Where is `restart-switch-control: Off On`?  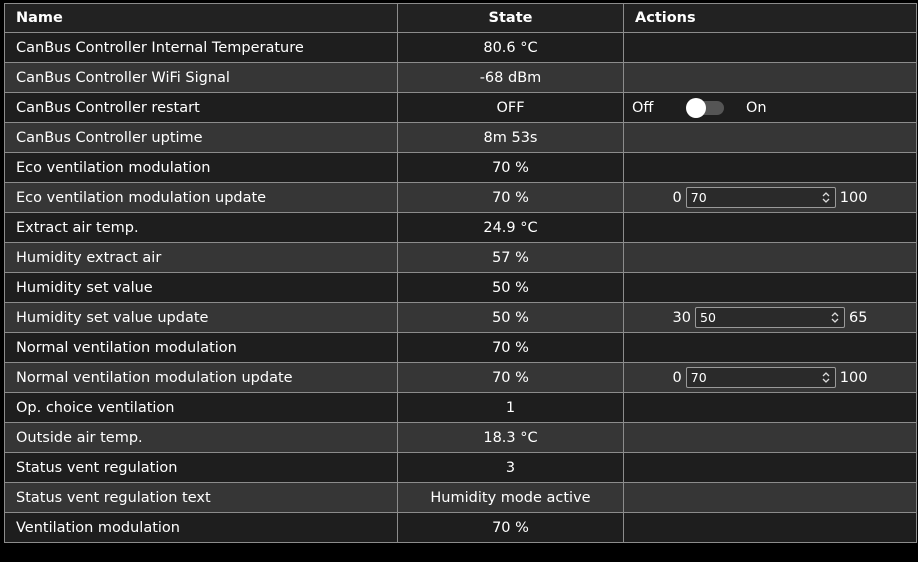
restart-switch-control: Off On is located at coordinates (770, 107).